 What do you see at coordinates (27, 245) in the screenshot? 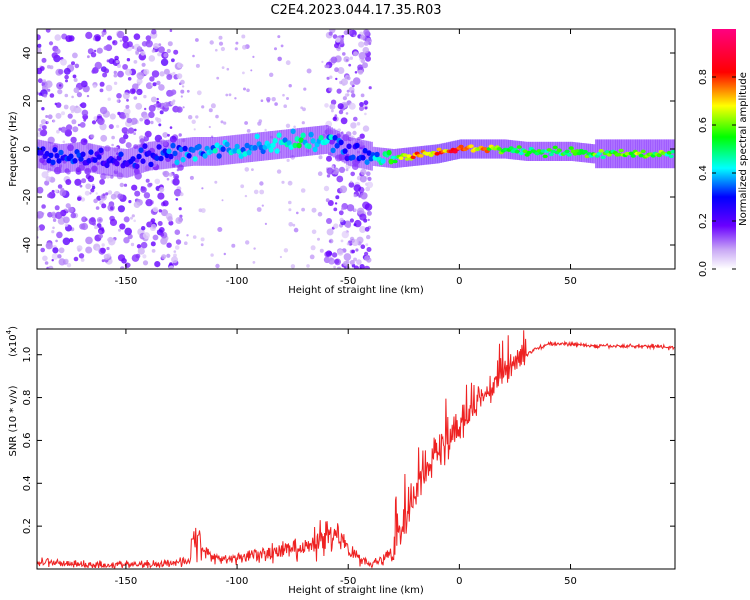
I see `y-tick-label: -40` at bounding box center [27, 245].